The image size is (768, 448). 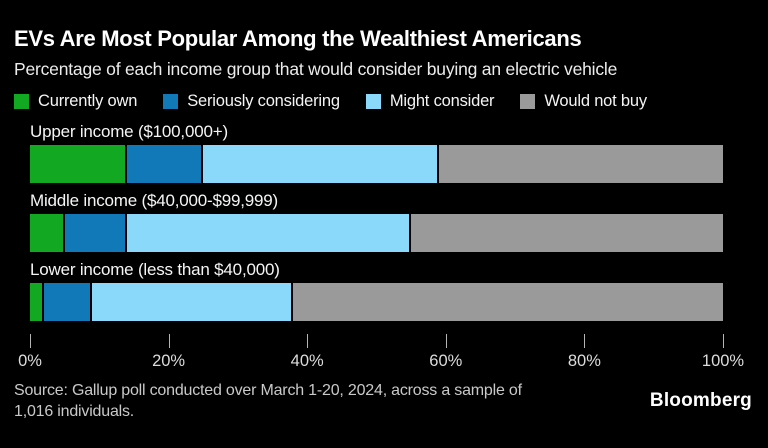 I want to click on bloomberg-logo: Bloomberg, so click(x=700, y=400).